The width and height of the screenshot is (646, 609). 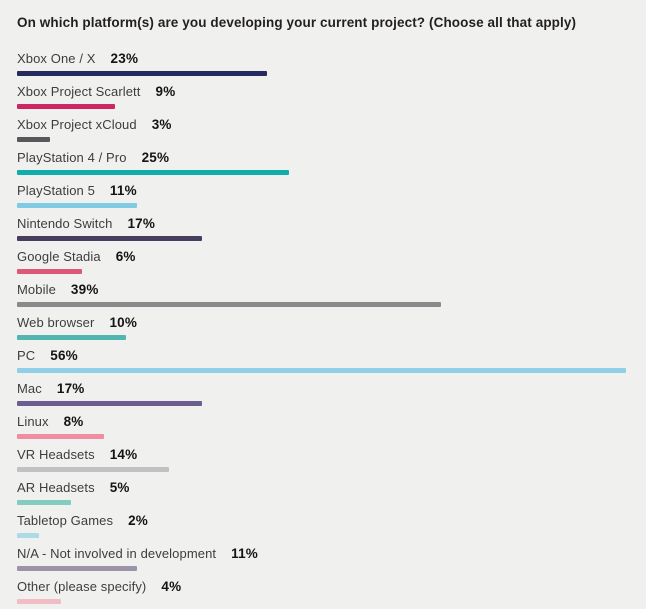 What do you see at coordinates (323, 488) in the screenshot?
I see `row-label-line: AR Headsets 5%` at bounding box center [323, 488].